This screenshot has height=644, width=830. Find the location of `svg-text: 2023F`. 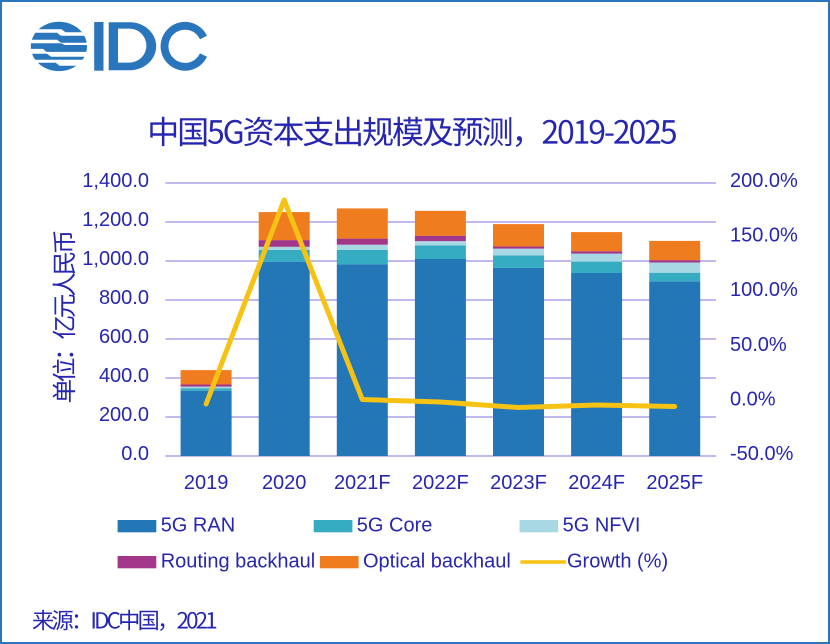

svg-text: 2023F is located at coordinates (518, 483).